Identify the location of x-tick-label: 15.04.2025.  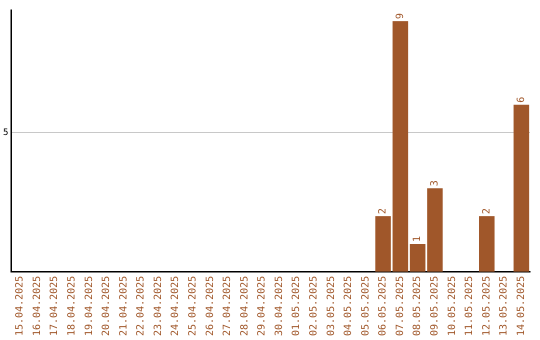
(20, 306).